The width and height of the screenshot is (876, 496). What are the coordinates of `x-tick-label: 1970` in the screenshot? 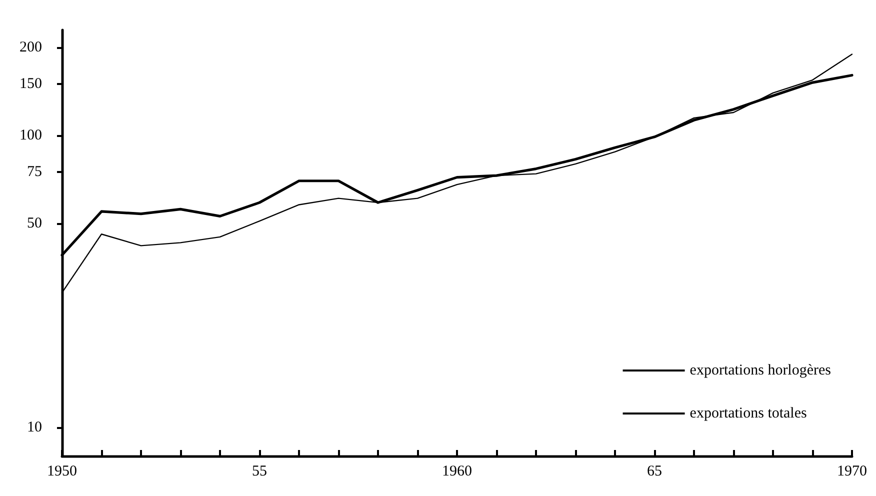 It's located at (852, 472).